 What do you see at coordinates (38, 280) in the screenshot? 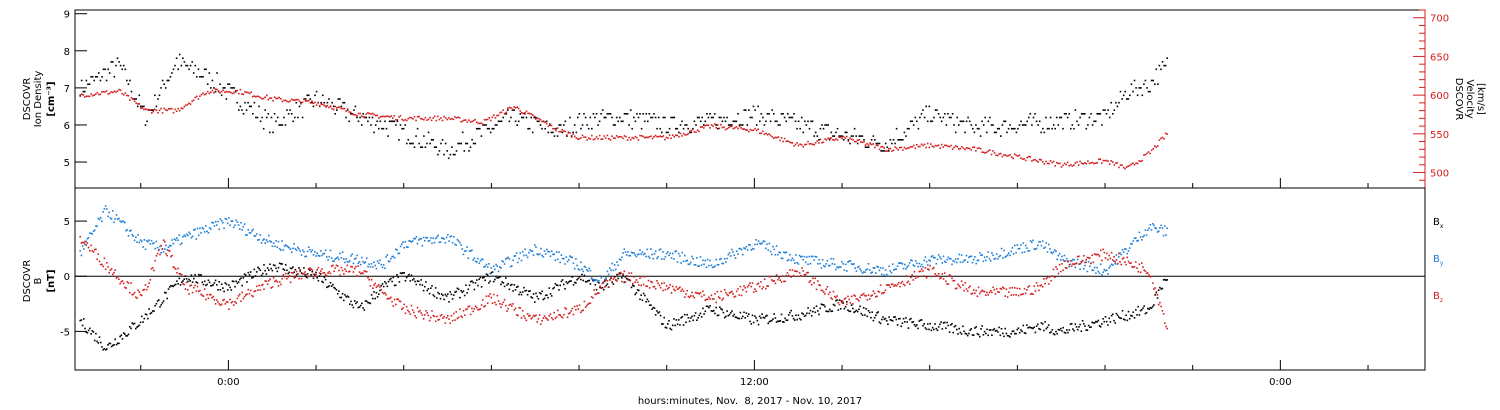
I see `b-axis-label-line2: B` at bounding box center [38, 280].